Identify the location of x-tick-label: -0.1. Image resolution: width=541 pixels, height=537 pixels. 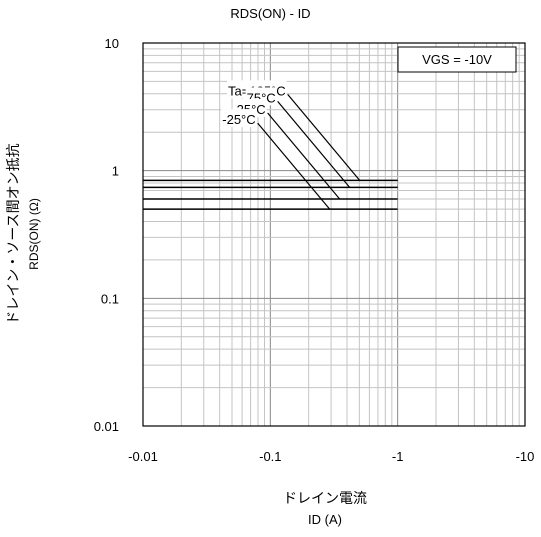
(270, 456).